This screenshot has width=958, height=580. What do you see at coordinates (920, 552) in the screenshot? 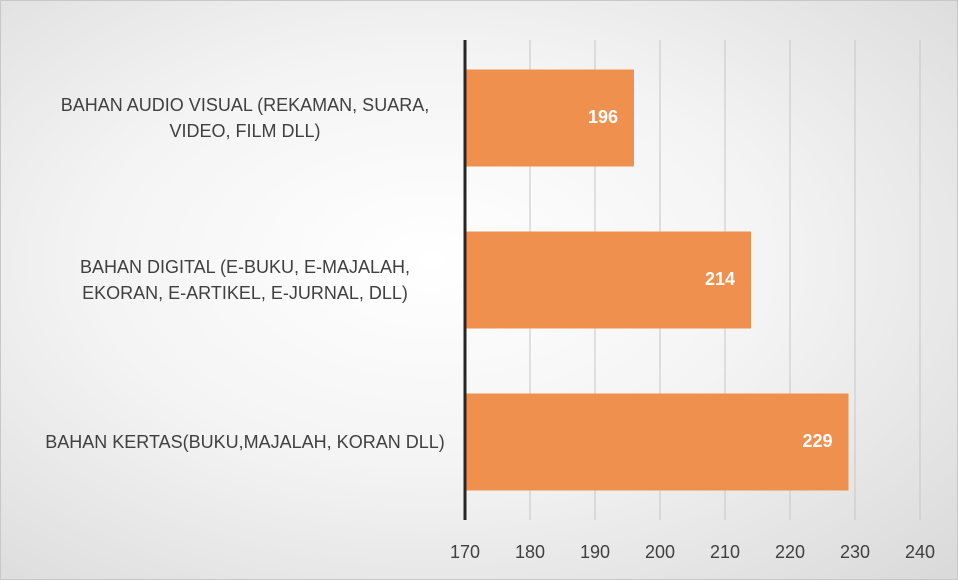
I see `x-tick-label: 240` at bounding box center [920, 552].